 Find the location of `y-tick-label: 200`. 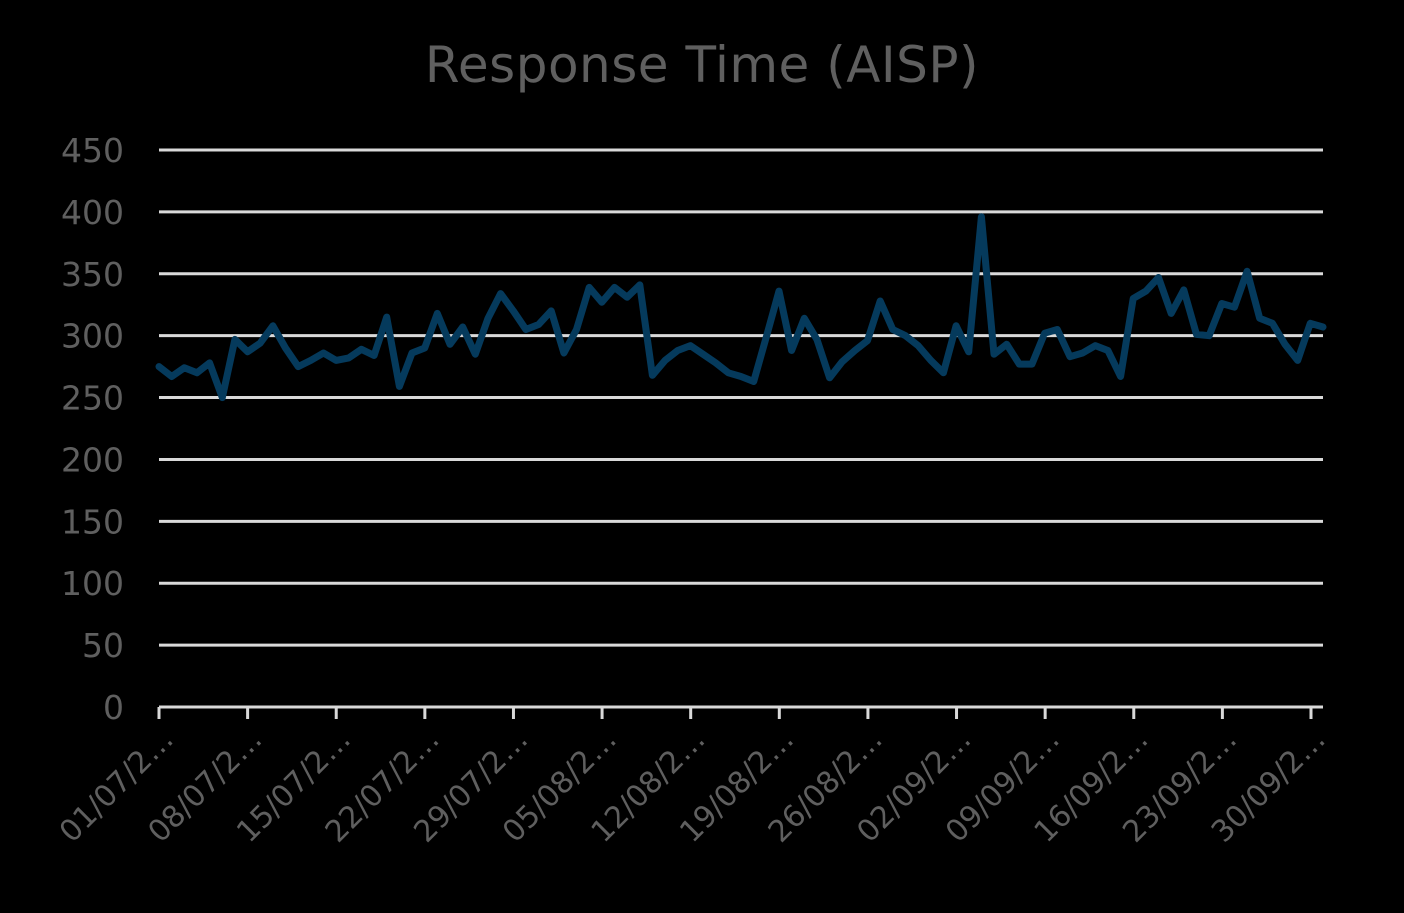

y-tick-label: 200 is located at coordinates (92, 459).